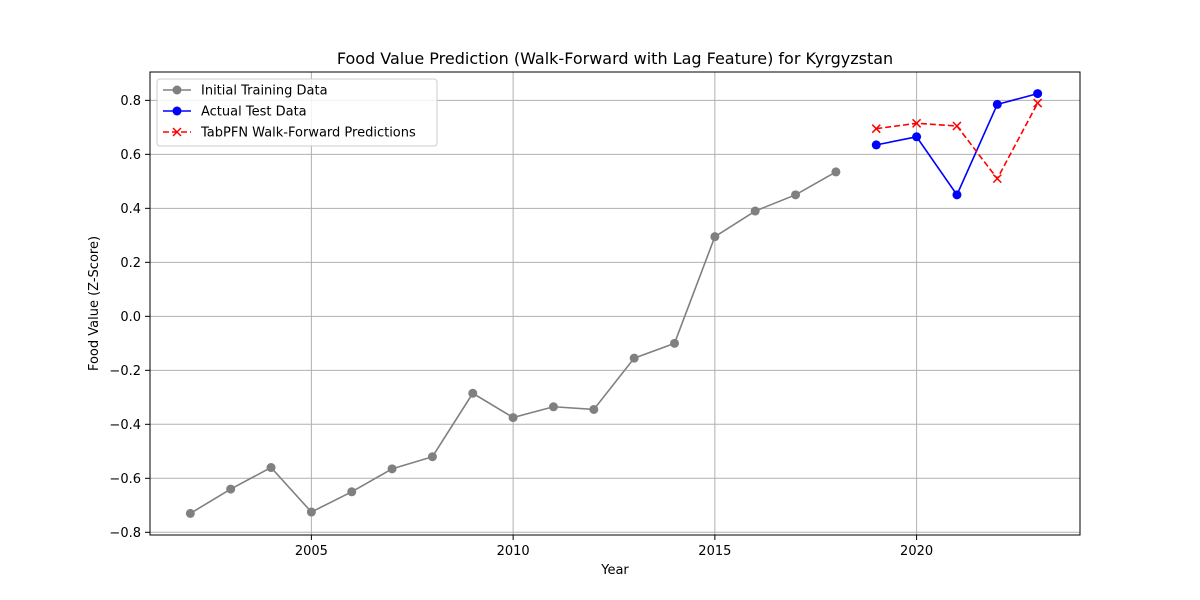  What do you see at coordinates (130, 317) in the screenshot?
I see `y-tick-label: 0.0` at bounding box center [130, 317].